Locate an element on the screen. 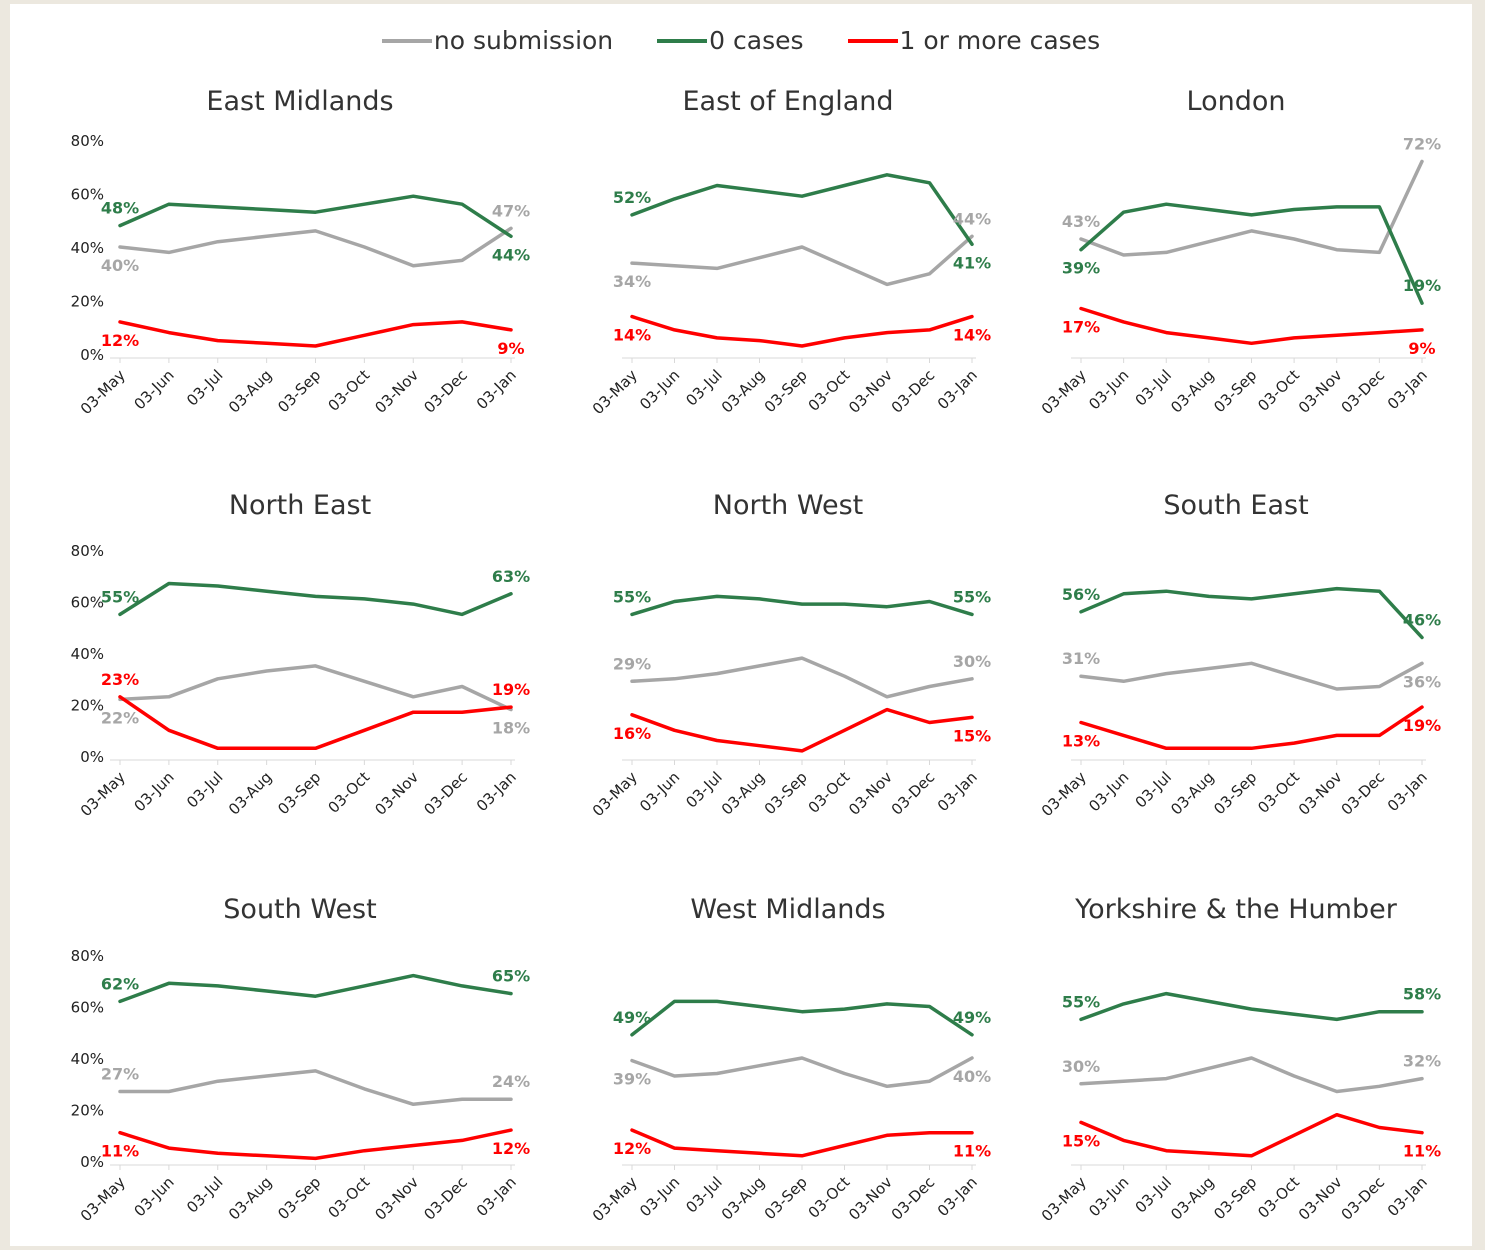  y-tick-label-south-west: 40% is located at coordinates (87, 1059).